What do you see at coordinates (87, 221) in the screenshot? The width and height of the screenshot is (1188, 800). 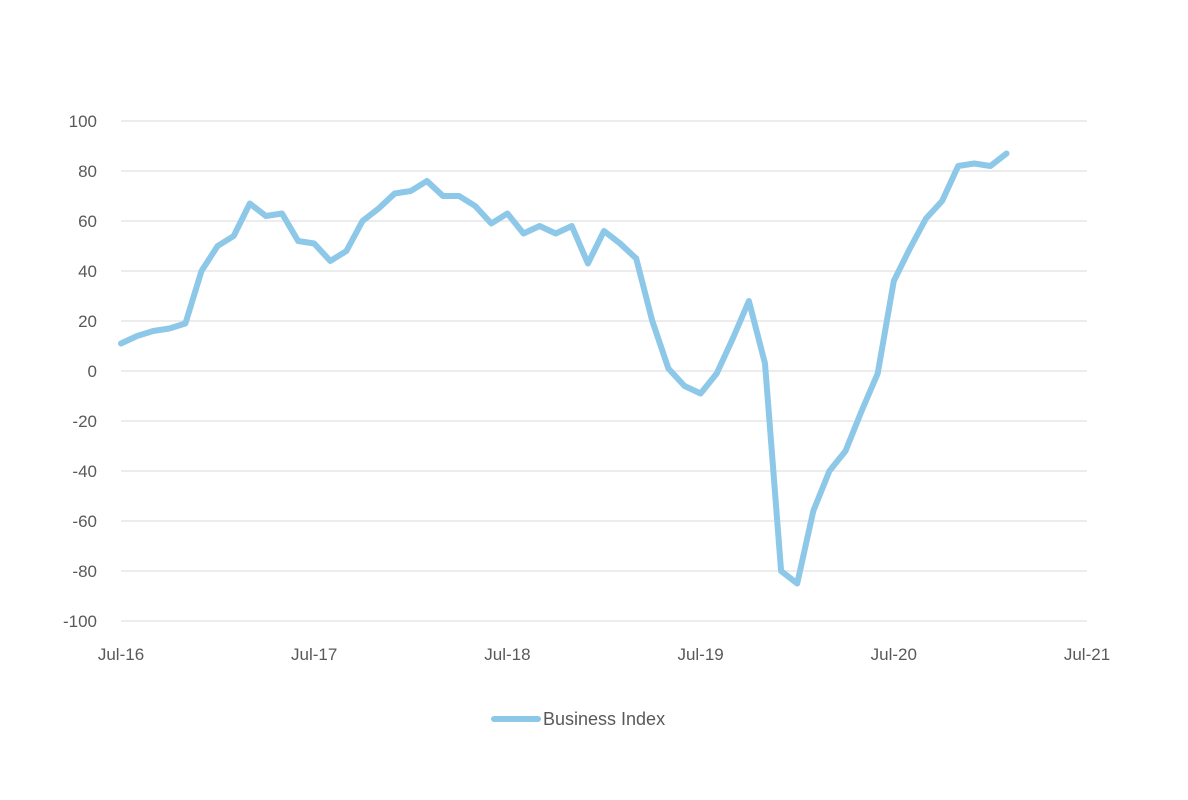 I see `y-tick-label: 60` at bounding box center [87, 221].